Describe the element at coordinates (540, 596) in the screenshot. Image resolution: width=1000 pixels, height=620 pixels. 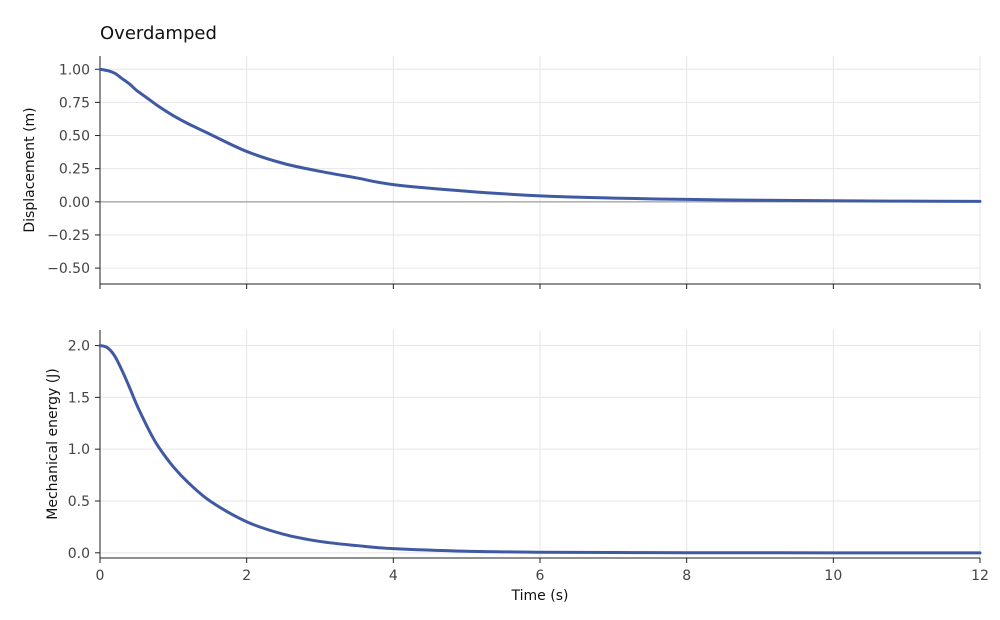
I see `x-axis-label: Time (s)` at that location.